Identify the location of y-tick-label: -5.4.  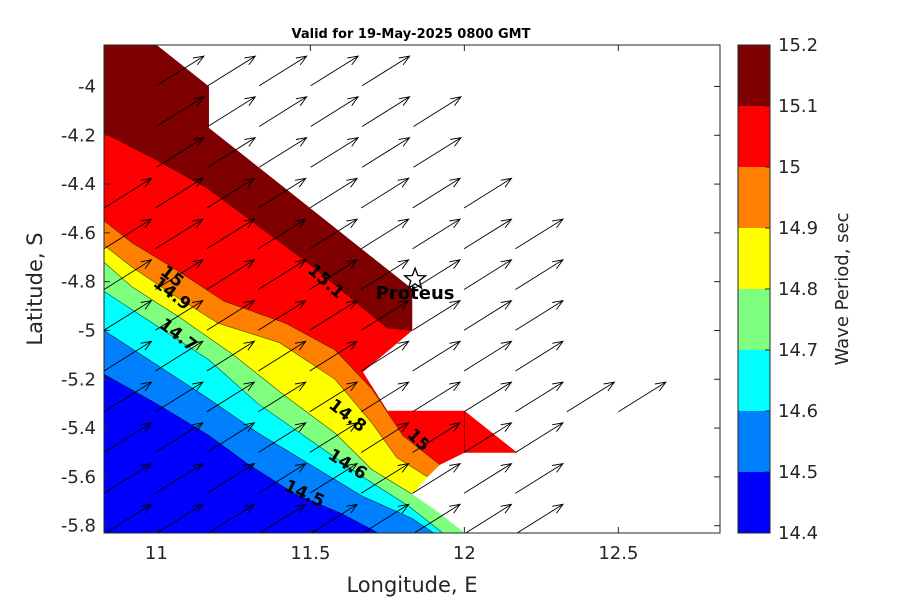
(78, 428).